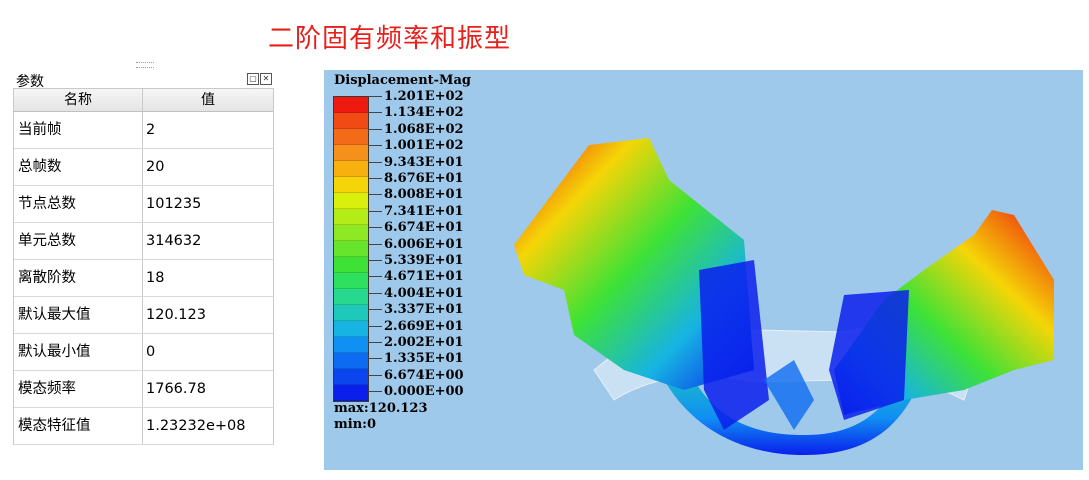 This screenshot has height=480, width=1089. What do you see at coordinates (424, 310) in the screenshot?
I see `legend-label: 3.337E+01` at bounding box center [424, 310].